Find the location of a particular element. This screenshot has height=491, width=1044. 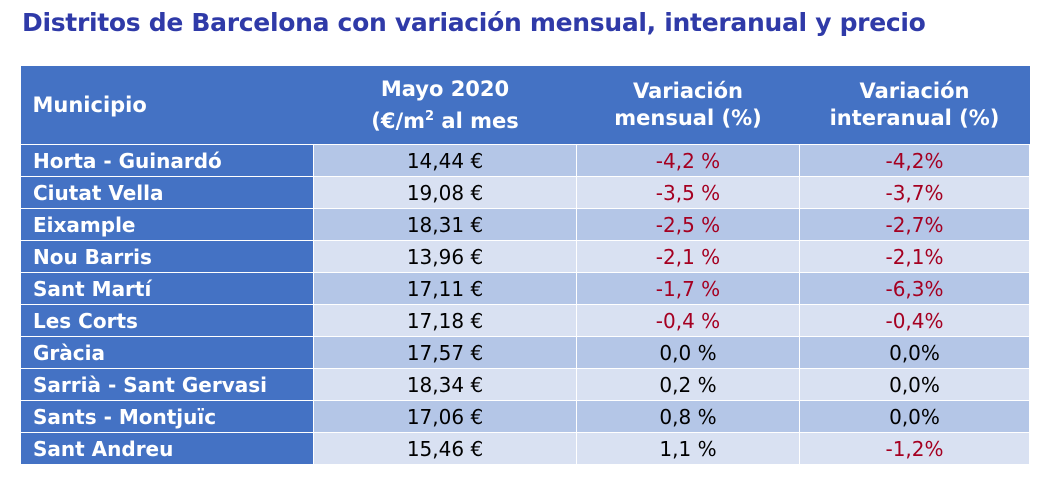

price-cell: 17,18 € is located at coordinates (445, 320).